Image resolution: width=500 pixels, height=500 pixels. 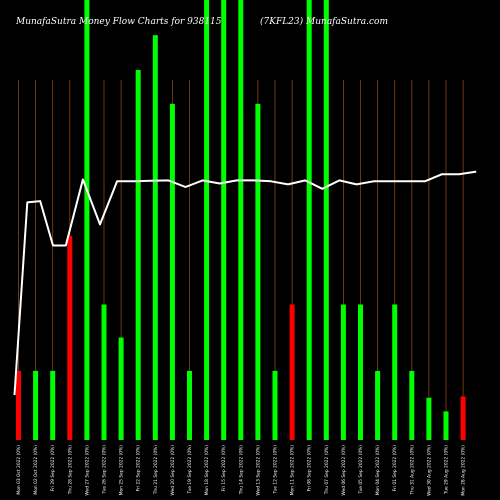 I want to click on x-tick-label: Fri 22 Sep 2022 (0%), so click(x=139, y=468).